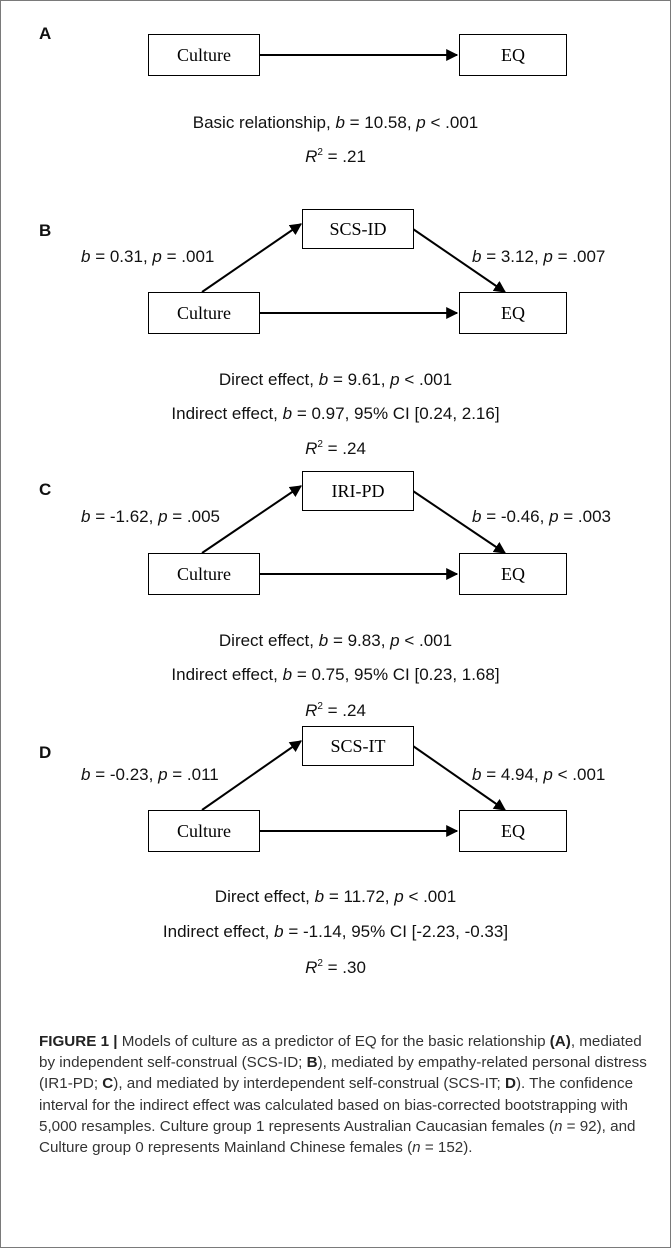  I want to click on panel-c-mediator-box: IRI-PD, so click(358, 491).